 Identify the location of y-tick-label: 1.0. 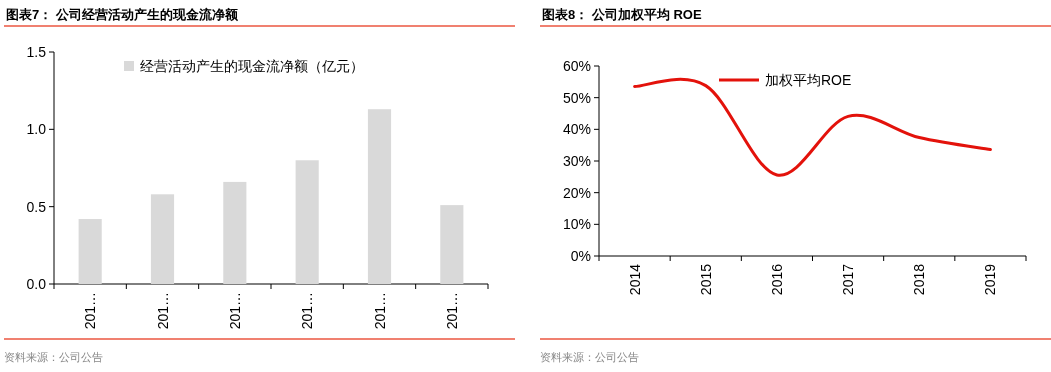
(36, 129).